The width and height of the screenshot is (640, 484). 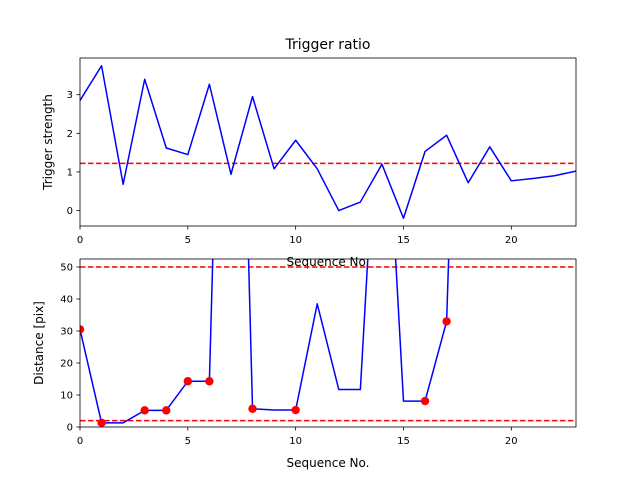 I want to click on bottom-x-tick-label-0: 0, so click(x=80, y=441).